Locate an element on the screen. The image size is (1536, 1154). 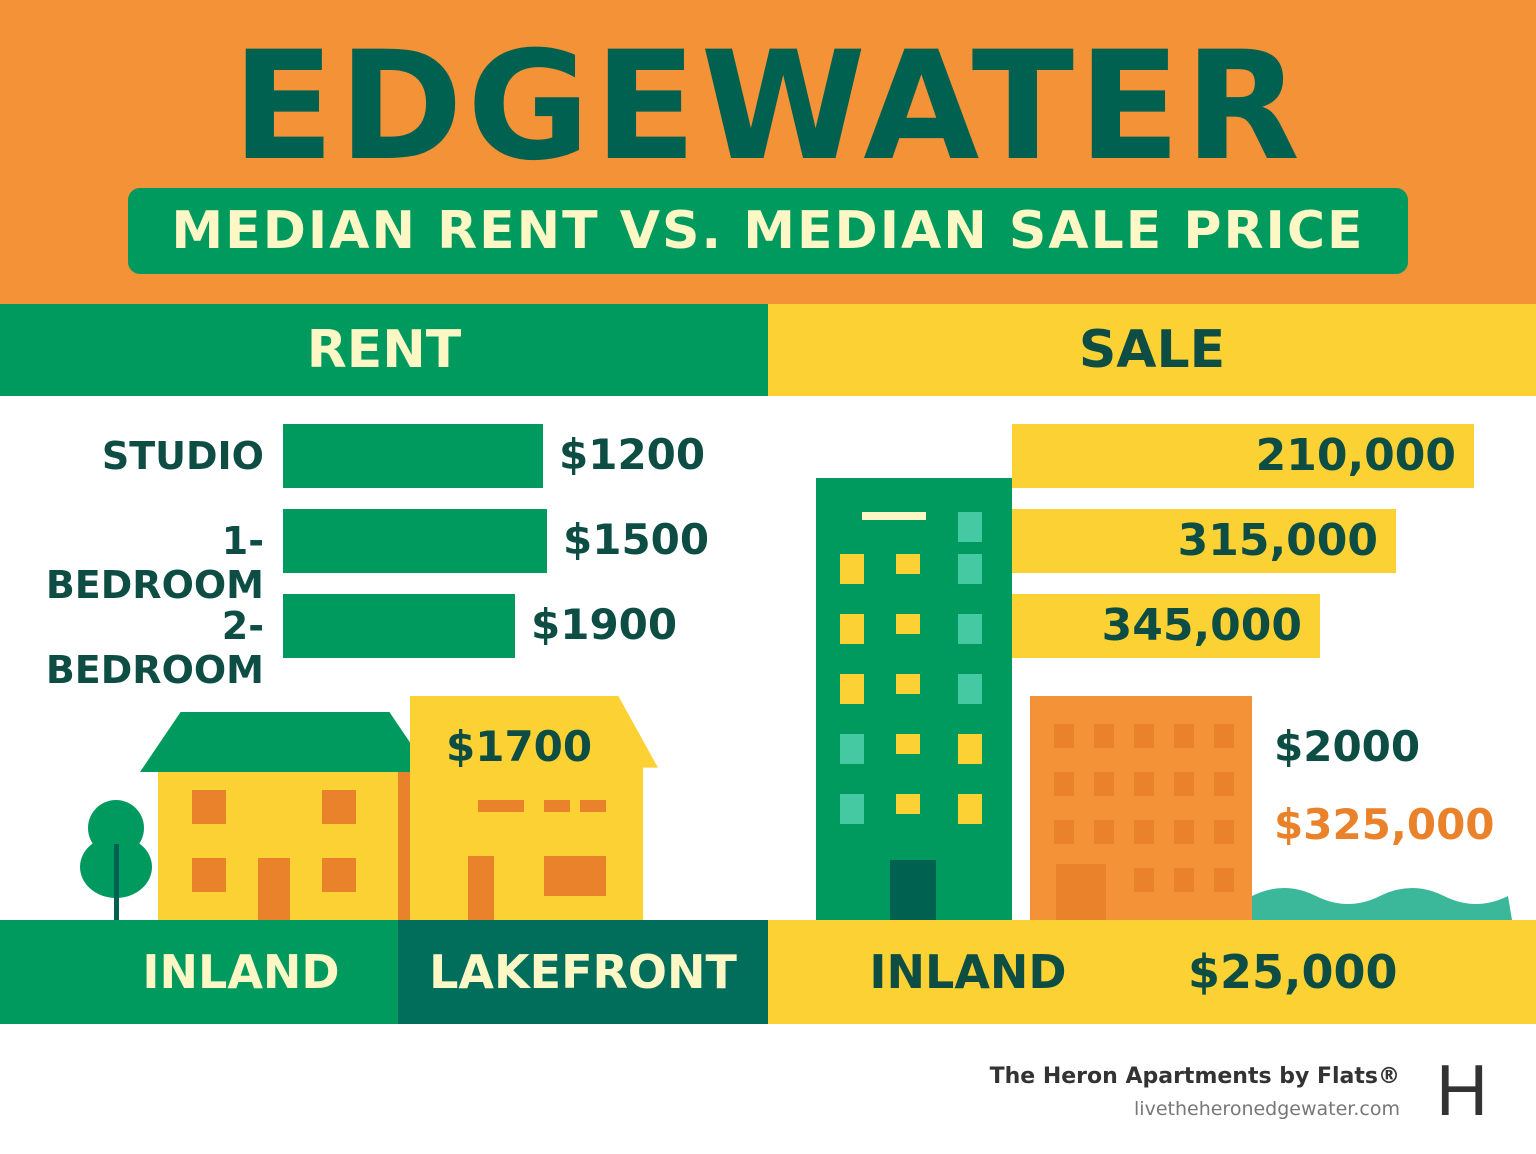
brand-name: The Heron Apartments by Flats® is located at coordinates (1194, 1076).